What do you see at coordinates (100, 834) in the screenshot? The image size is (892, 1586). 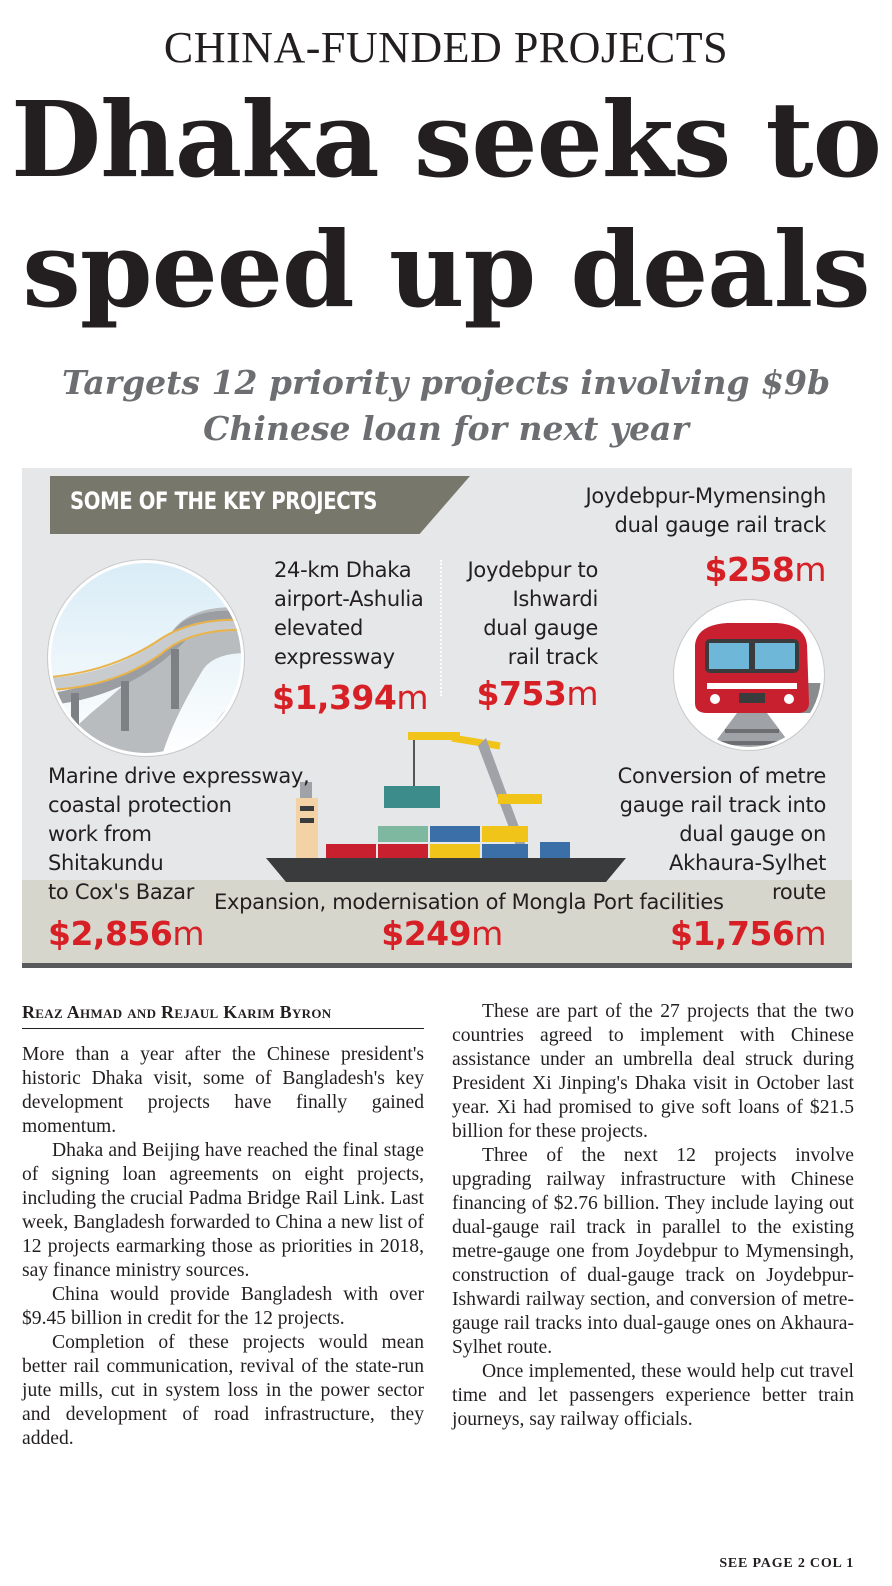 I see `project-label-line: work from` at bounding box center [100, 834].